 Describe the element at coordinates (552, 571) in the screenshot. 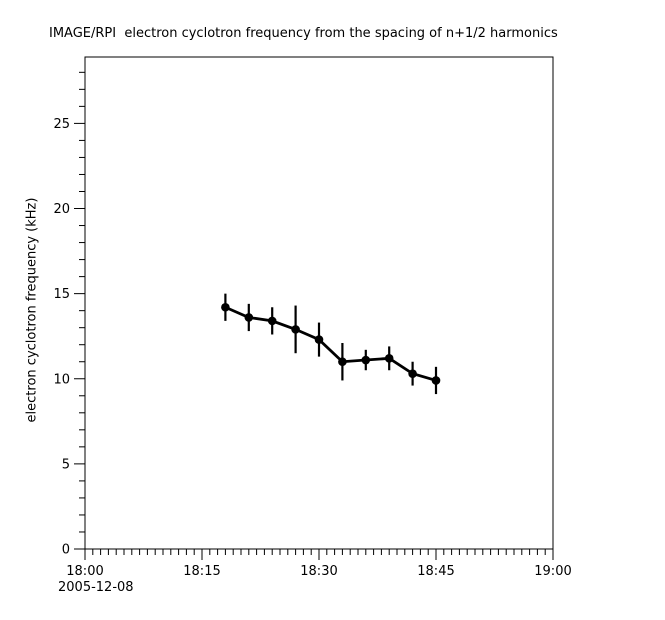

I see `x-tick-label: 19:00` at that location.